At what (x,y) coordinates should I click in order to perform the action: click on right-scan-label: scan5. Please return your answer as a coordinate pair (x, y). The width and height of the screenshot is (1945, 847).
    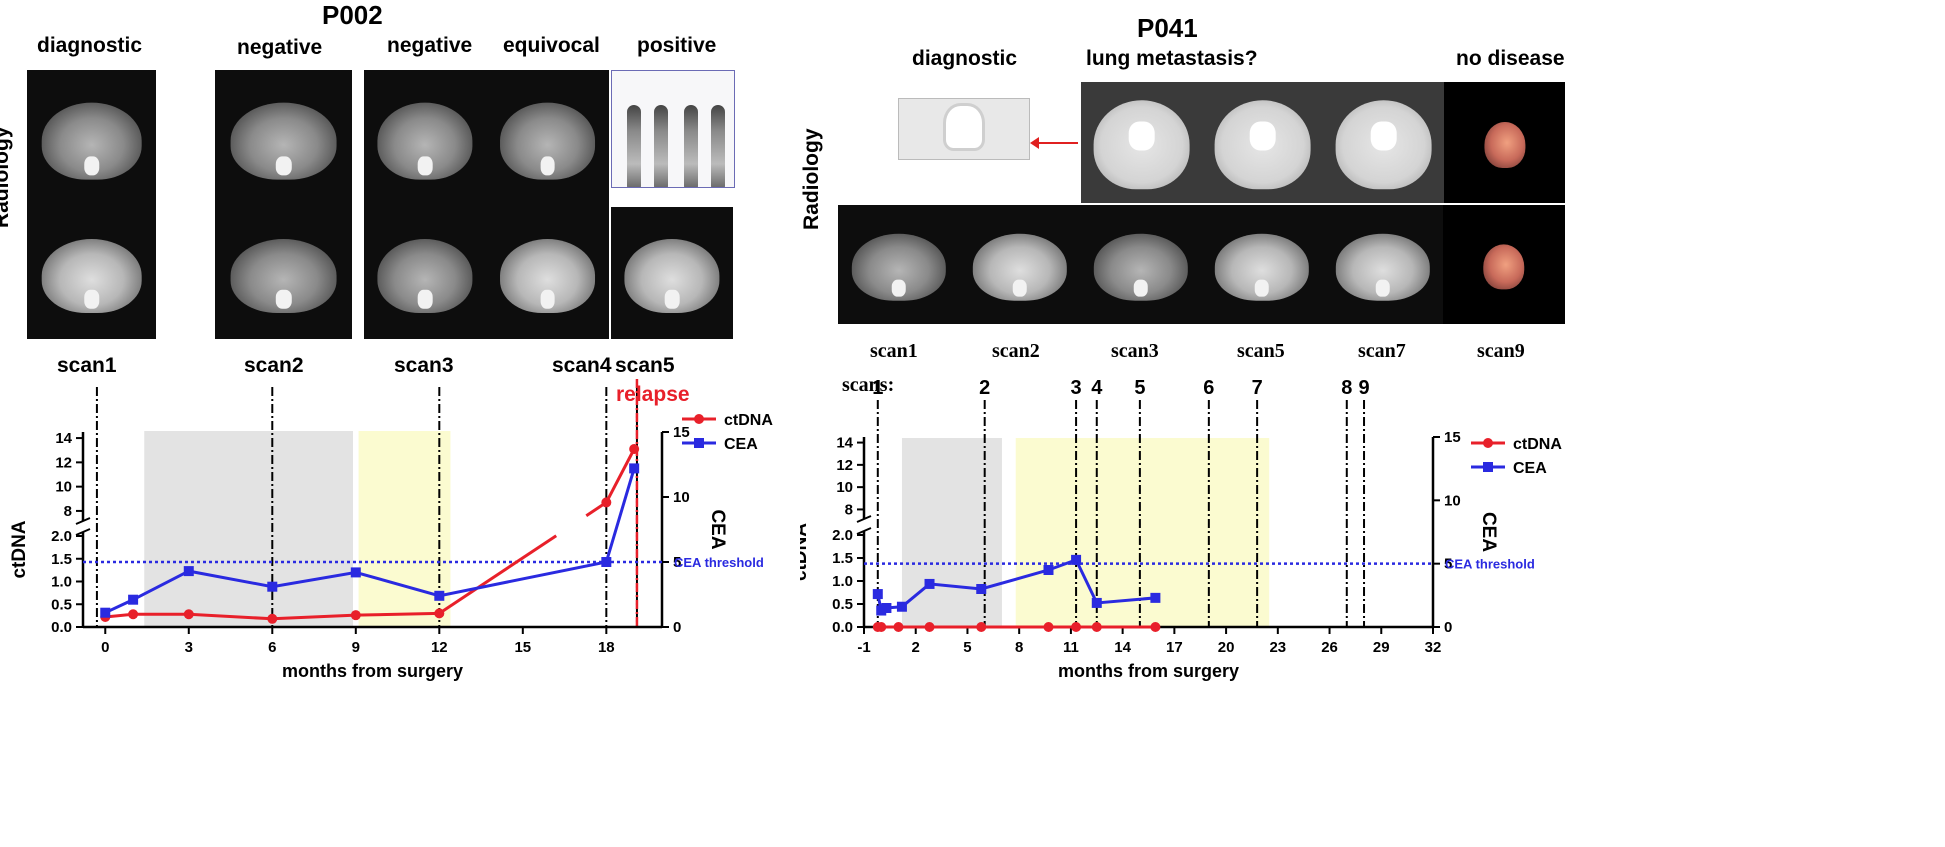
    Looking at the image, I should click on (1261, 351).